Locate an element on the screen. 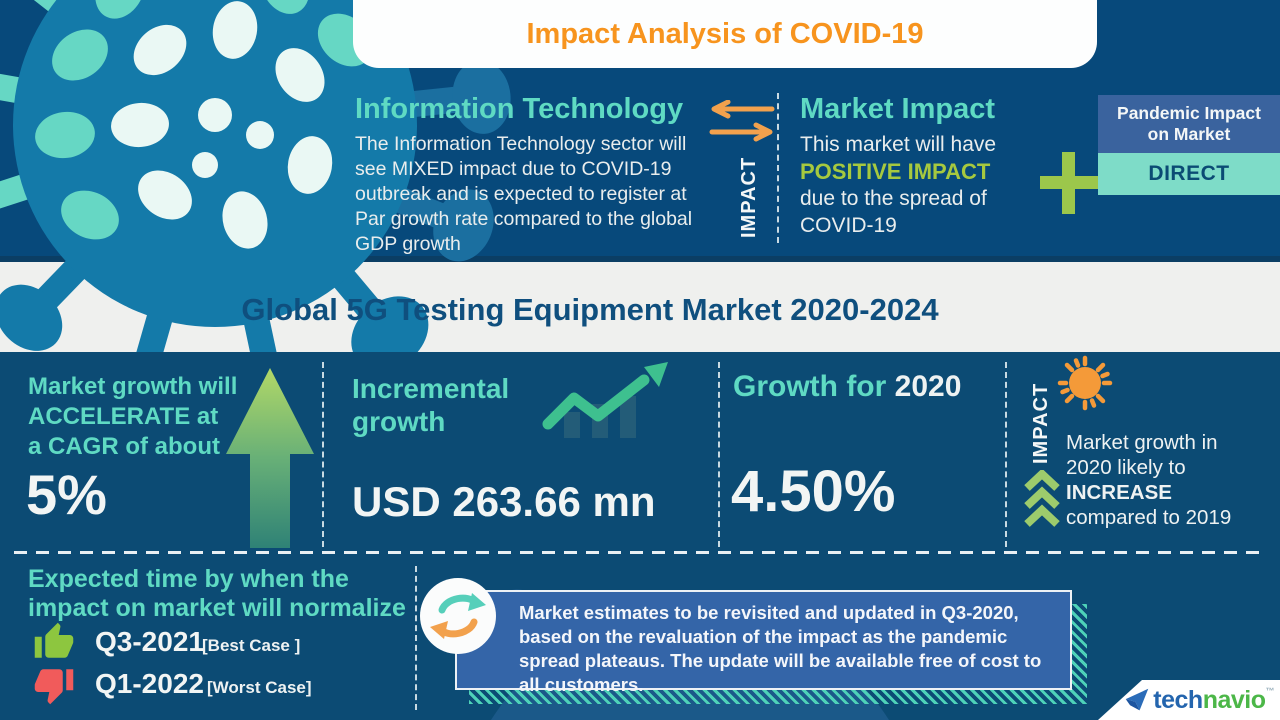 This screenshot has height=720, width=1280. coronavirus-small-icon is located at coordinates (1085, 383).